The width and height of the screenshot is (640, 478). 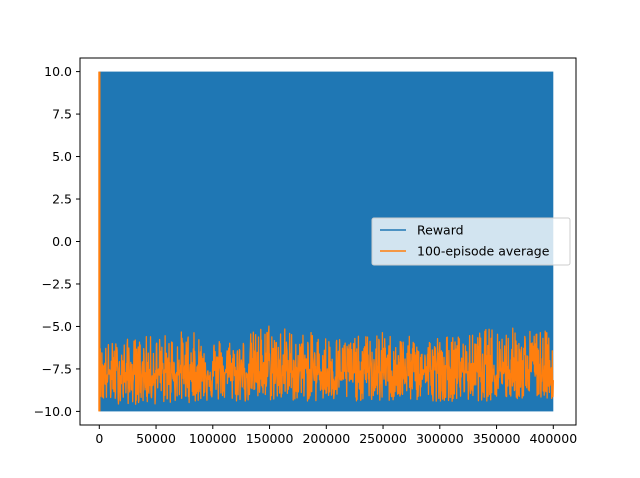 What do you see at coordinates (213, 438) in the screenshot?
I see `x-tick-label: 100000` at bounding box center [213, 438].